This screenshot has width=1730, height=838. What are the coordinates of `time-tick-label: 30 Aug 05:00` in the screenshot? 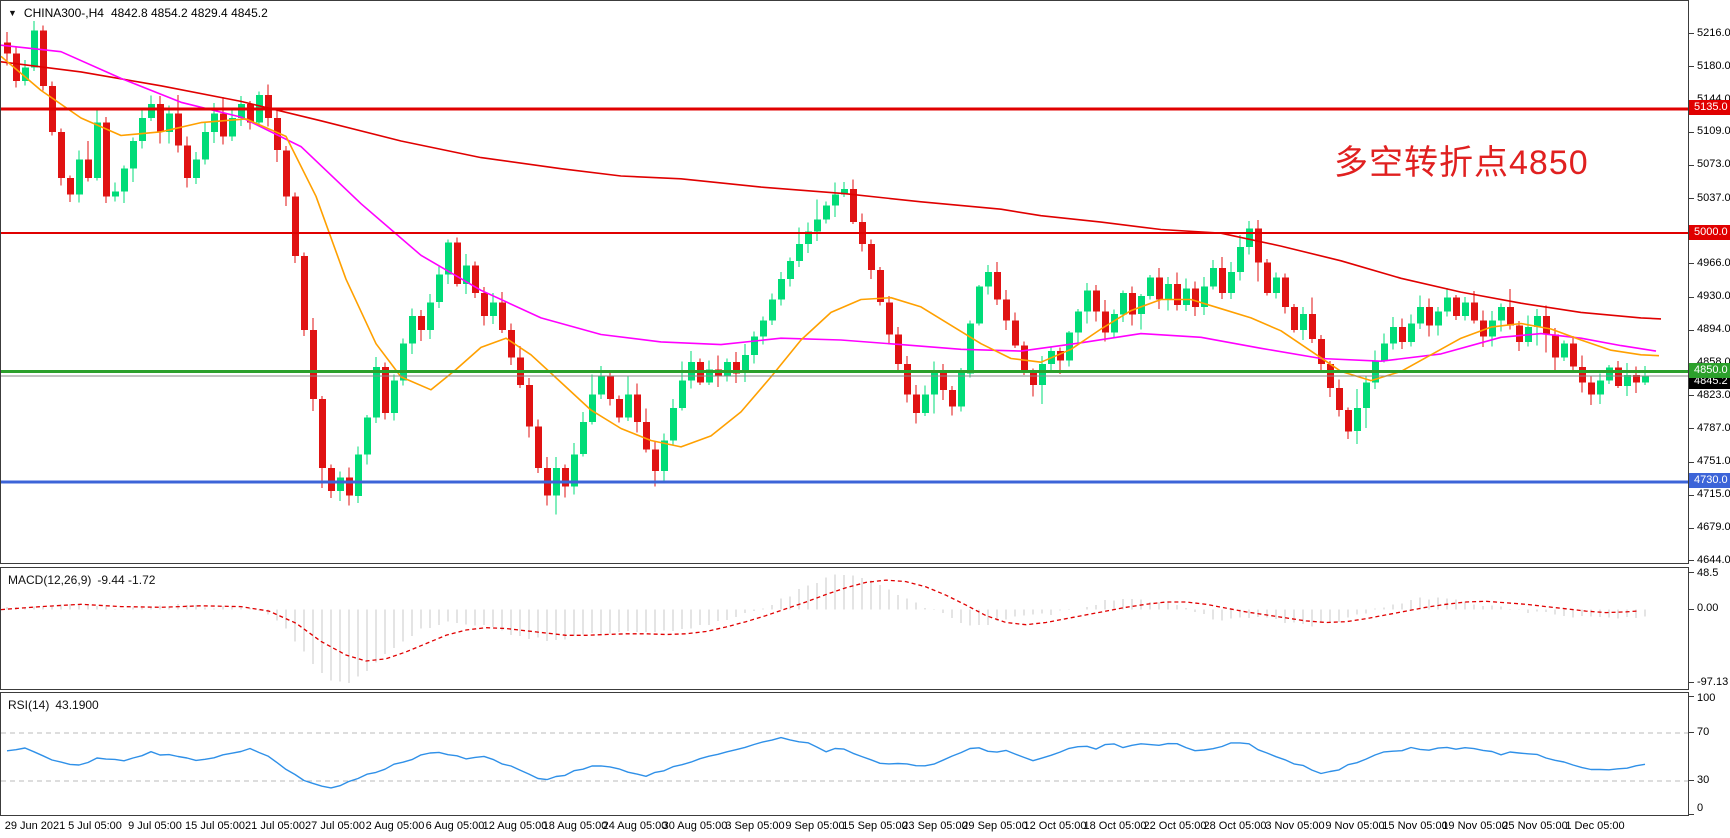 It's located at (695, 826).